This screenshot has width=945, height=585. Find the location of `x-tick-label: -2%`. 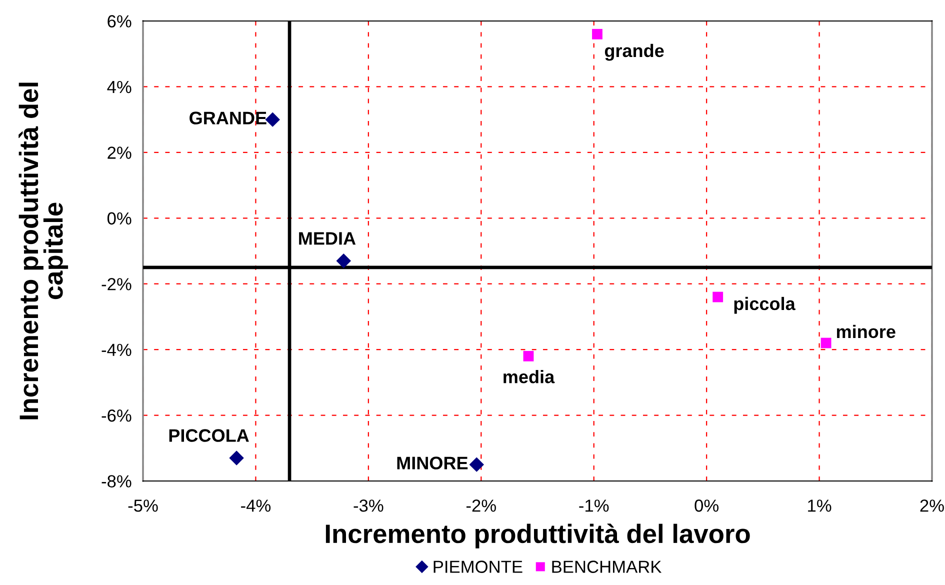

x-tick-label: -2% is located at coordinates (481, 506).